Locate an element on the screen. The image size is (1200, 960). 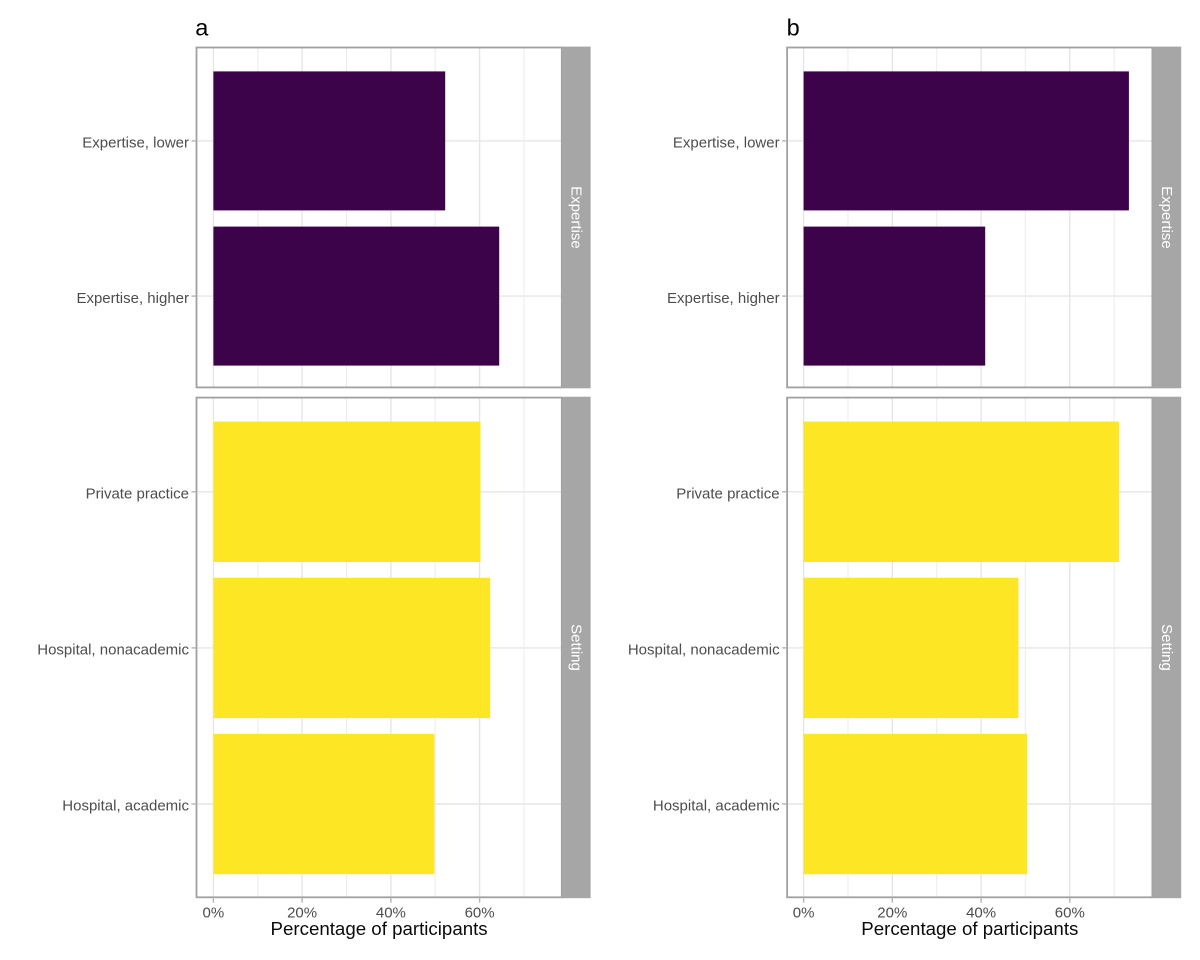
svg-text: a is located at coordinates (202, 27).